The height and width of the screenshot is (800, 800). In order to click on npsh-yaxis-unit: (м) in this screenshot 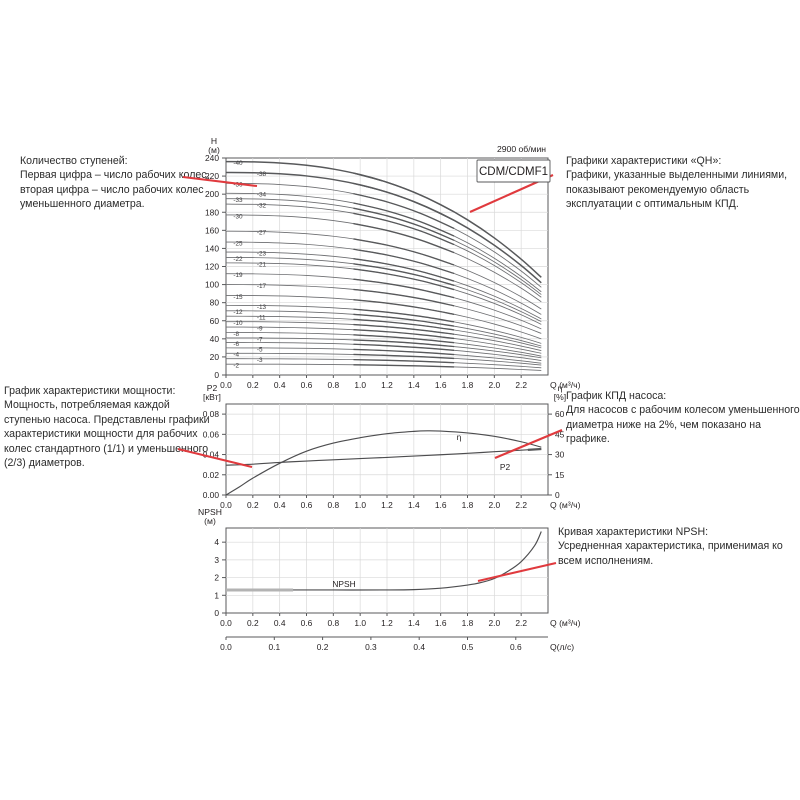, I will do `click(210, 521)`.